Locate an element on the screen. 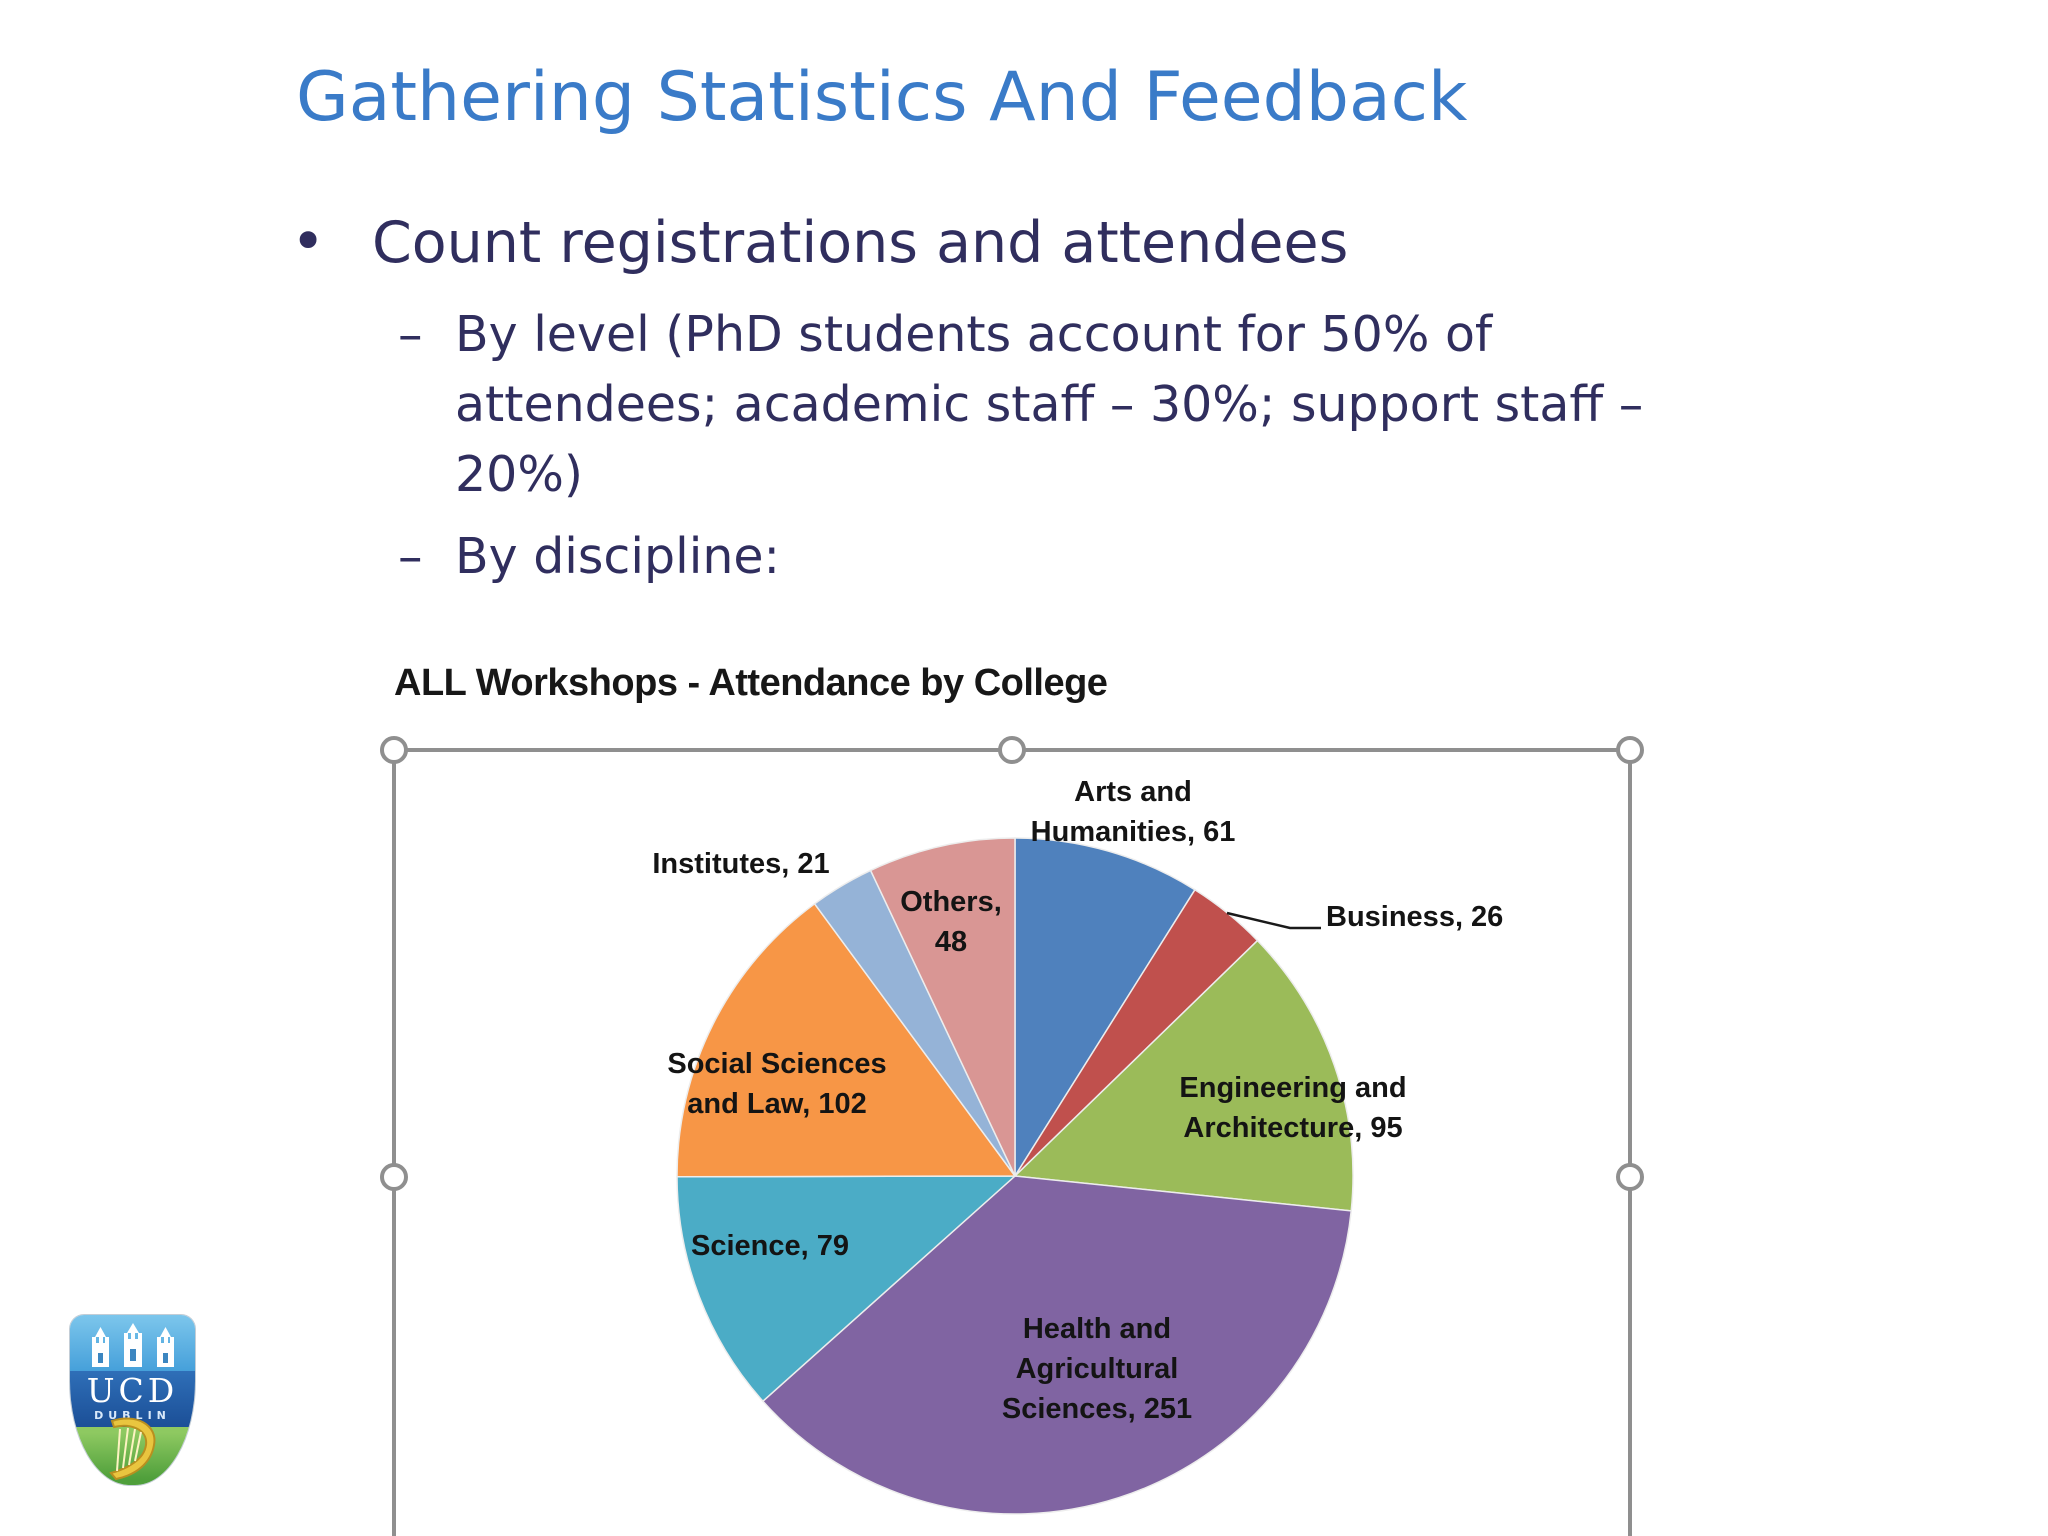 This screenshot has height=1536, width=2048. pie-label-science: Science, 79 is located at coordinates (770, 1246).